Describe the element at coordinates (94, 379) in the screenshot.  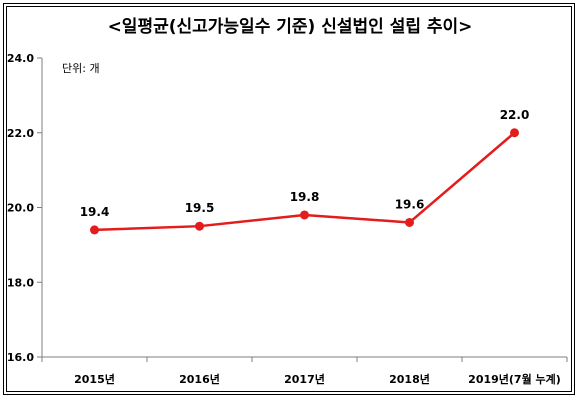
I see `x-tick-label: 2015년` at that location.